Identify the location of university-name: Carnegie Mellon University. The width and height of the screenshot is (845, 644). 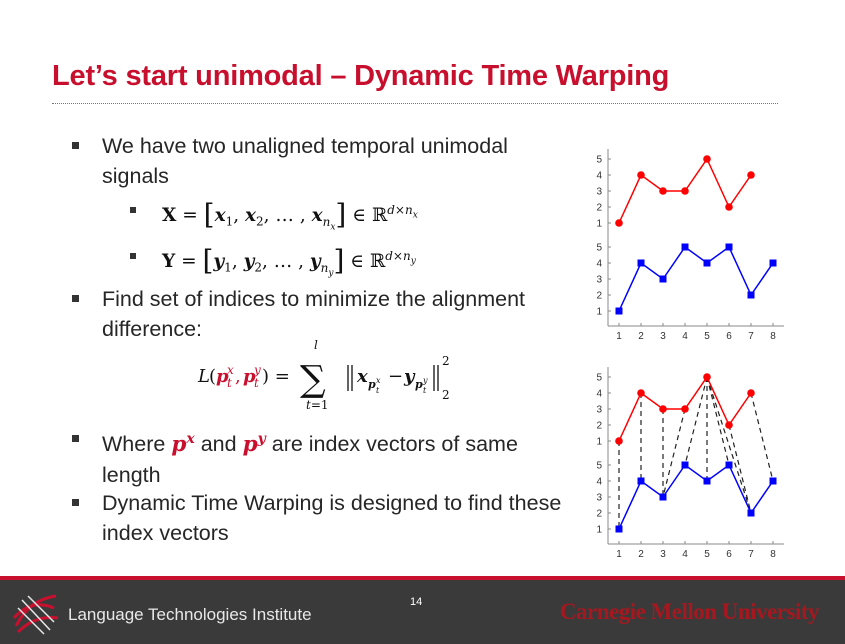
(689, 611).